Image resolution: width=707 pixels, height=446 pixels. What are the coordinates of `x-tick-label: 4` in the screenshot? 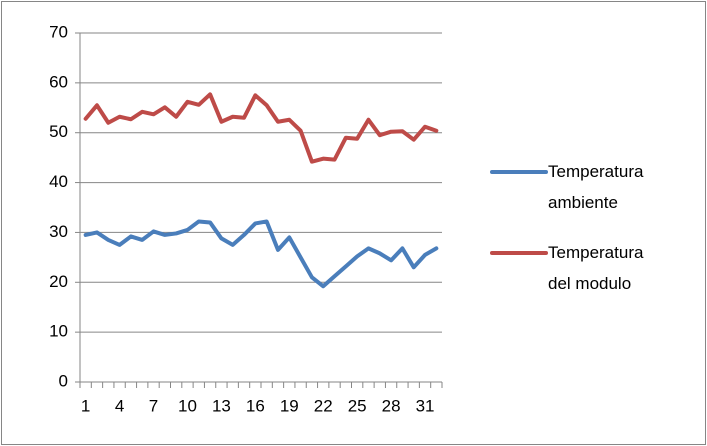 It's located at (119, 405).